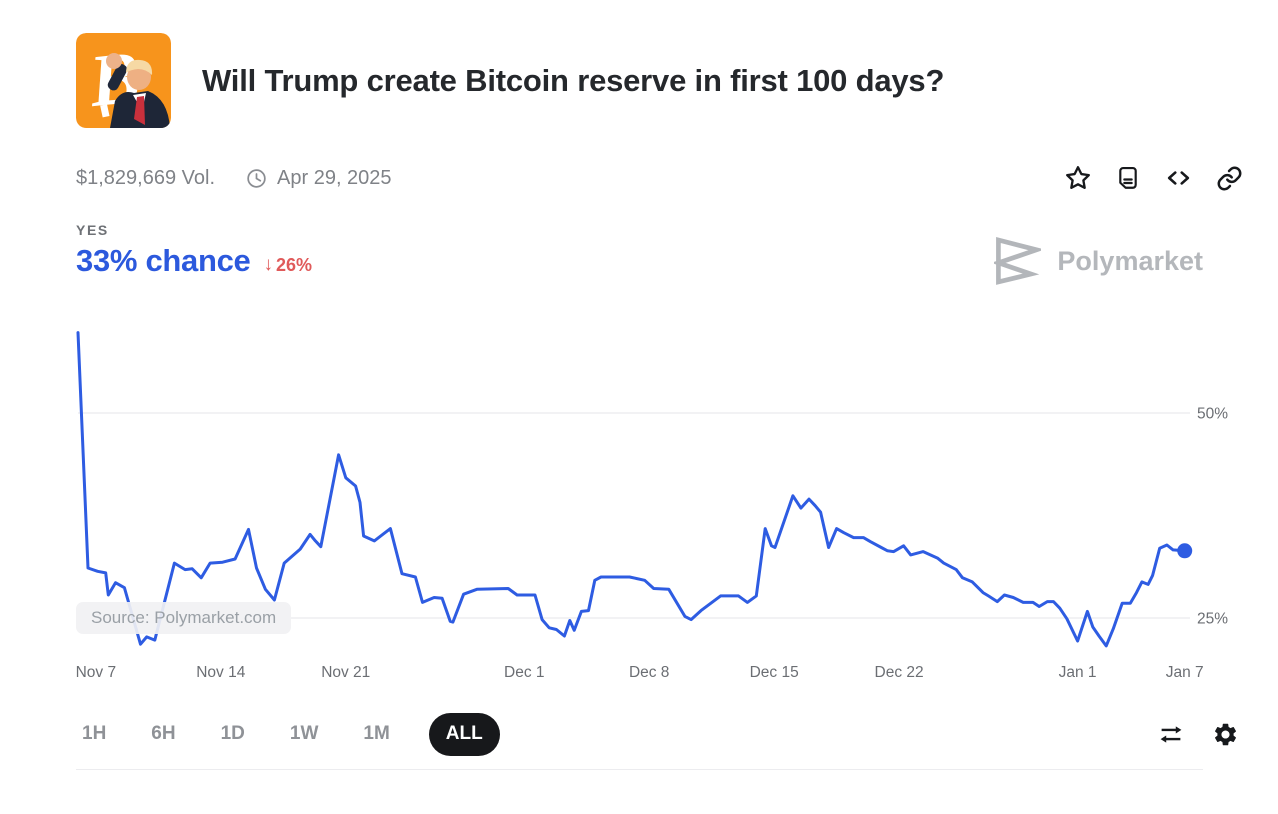 The height and width of the screenshot is (814, 1278). What do you see at coordinates (138, 90) in the screenshot?
I see `trump-figure` at bounding box center [138, 90].